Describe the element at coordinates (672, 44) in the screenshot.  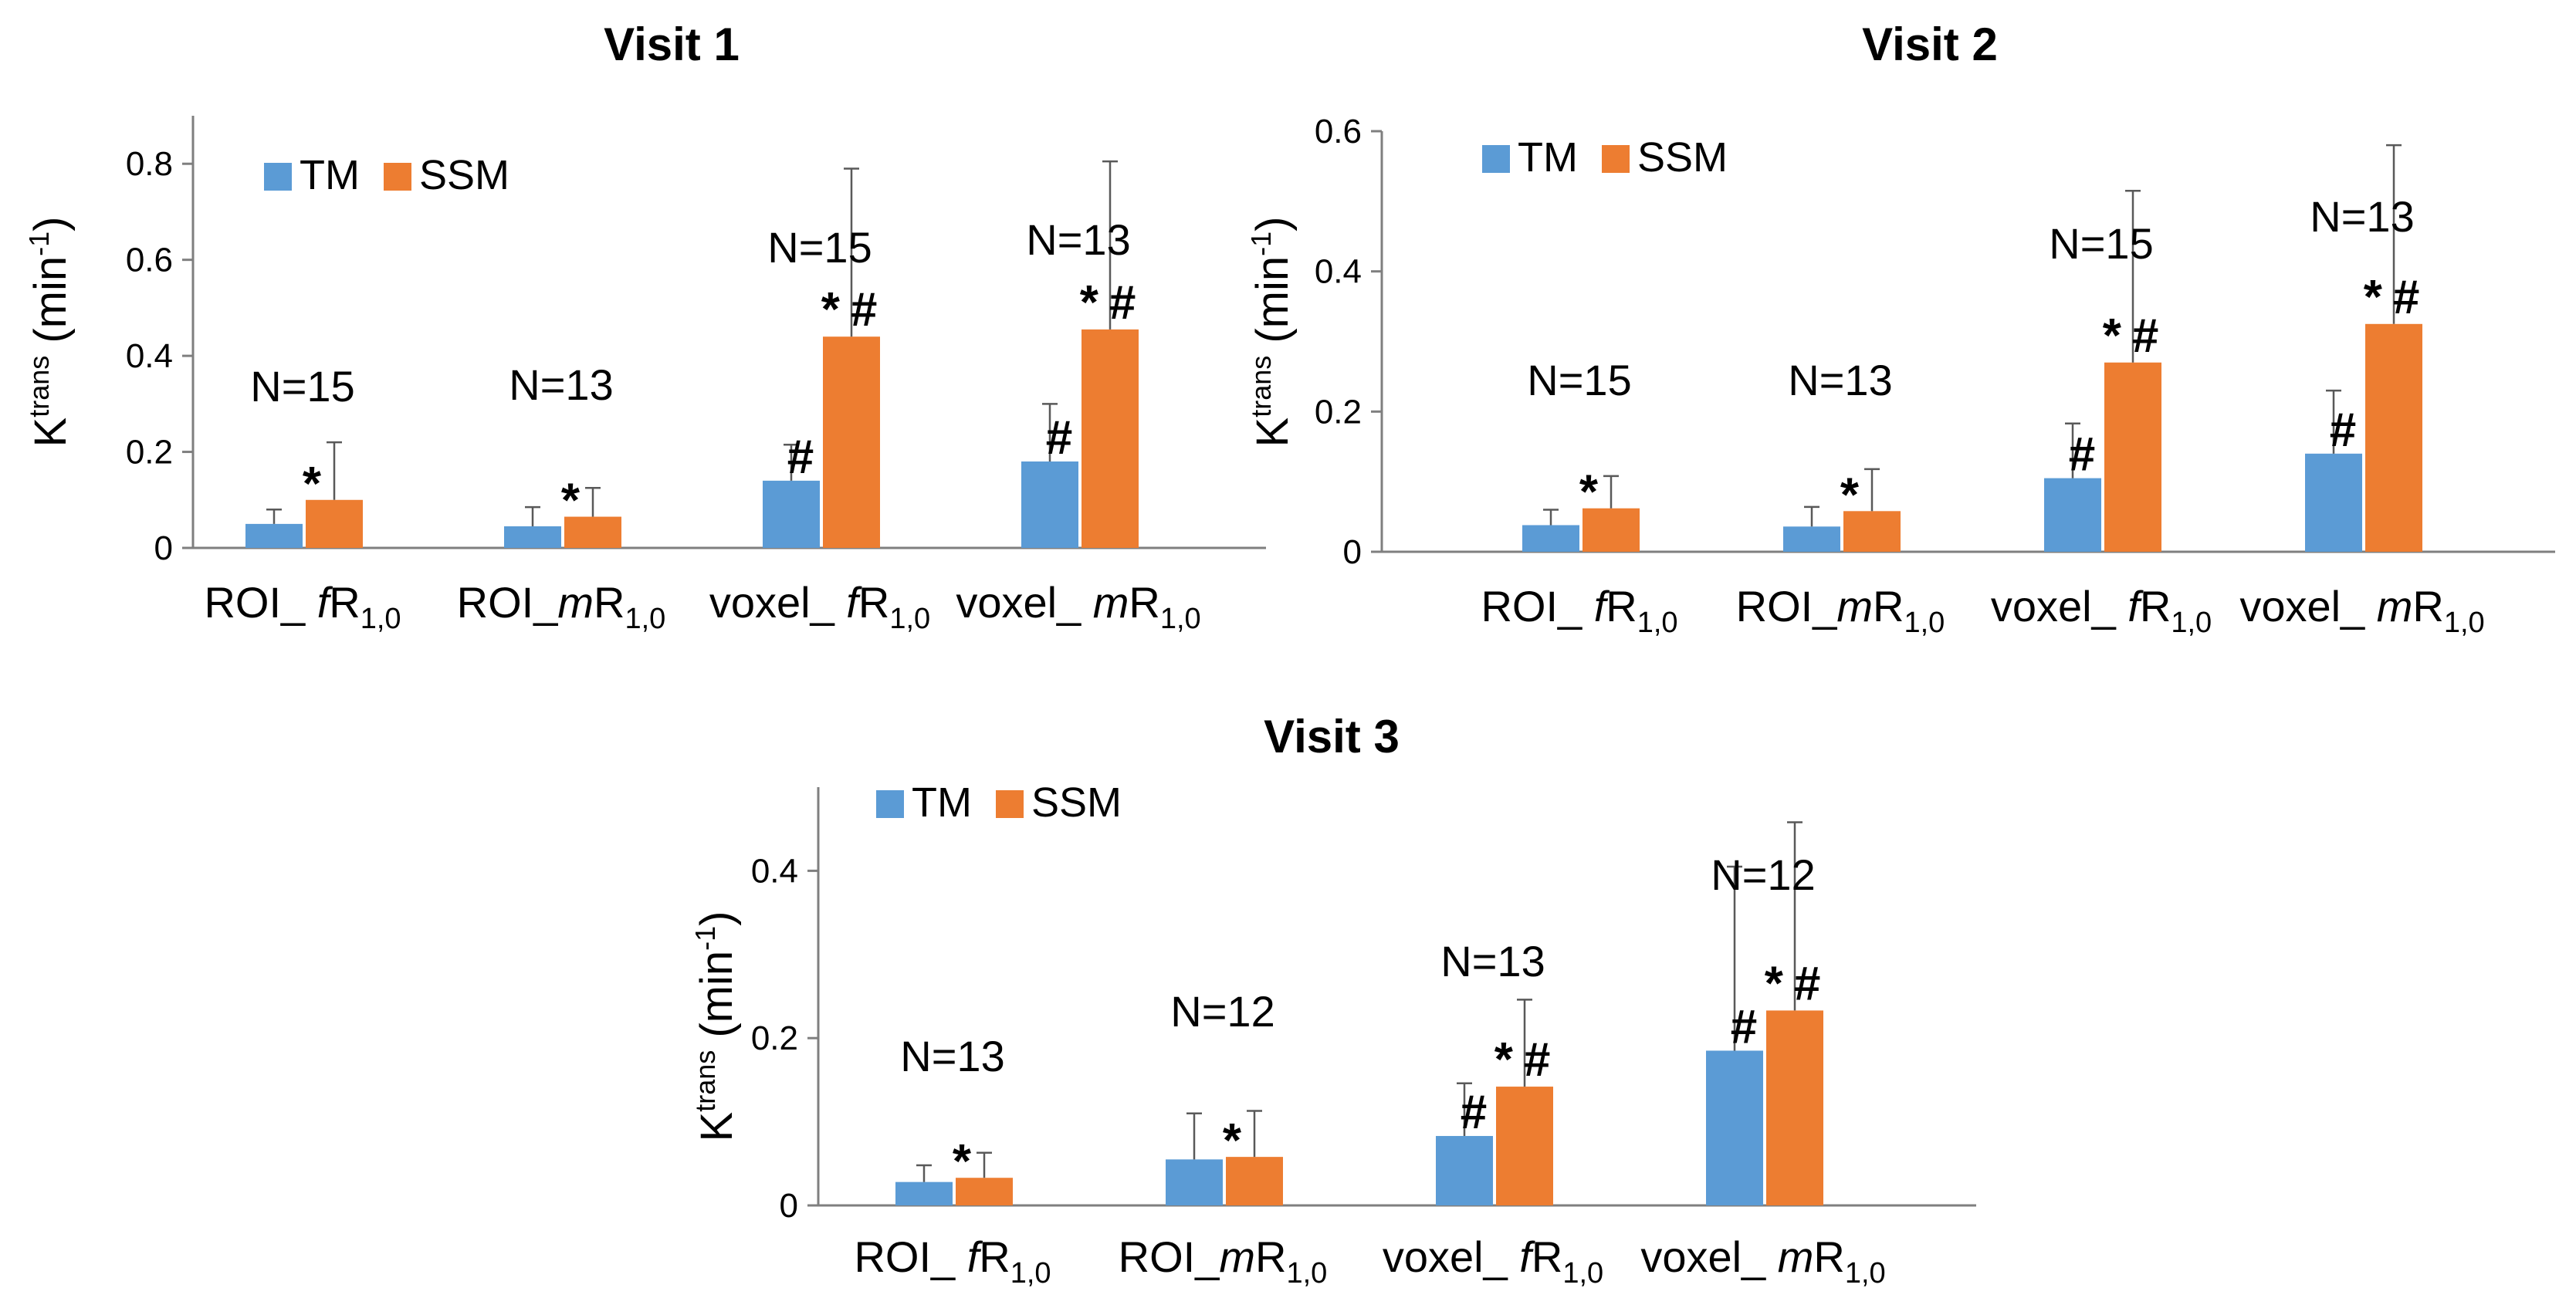
I see `chart-title: Visit 1` at that location.